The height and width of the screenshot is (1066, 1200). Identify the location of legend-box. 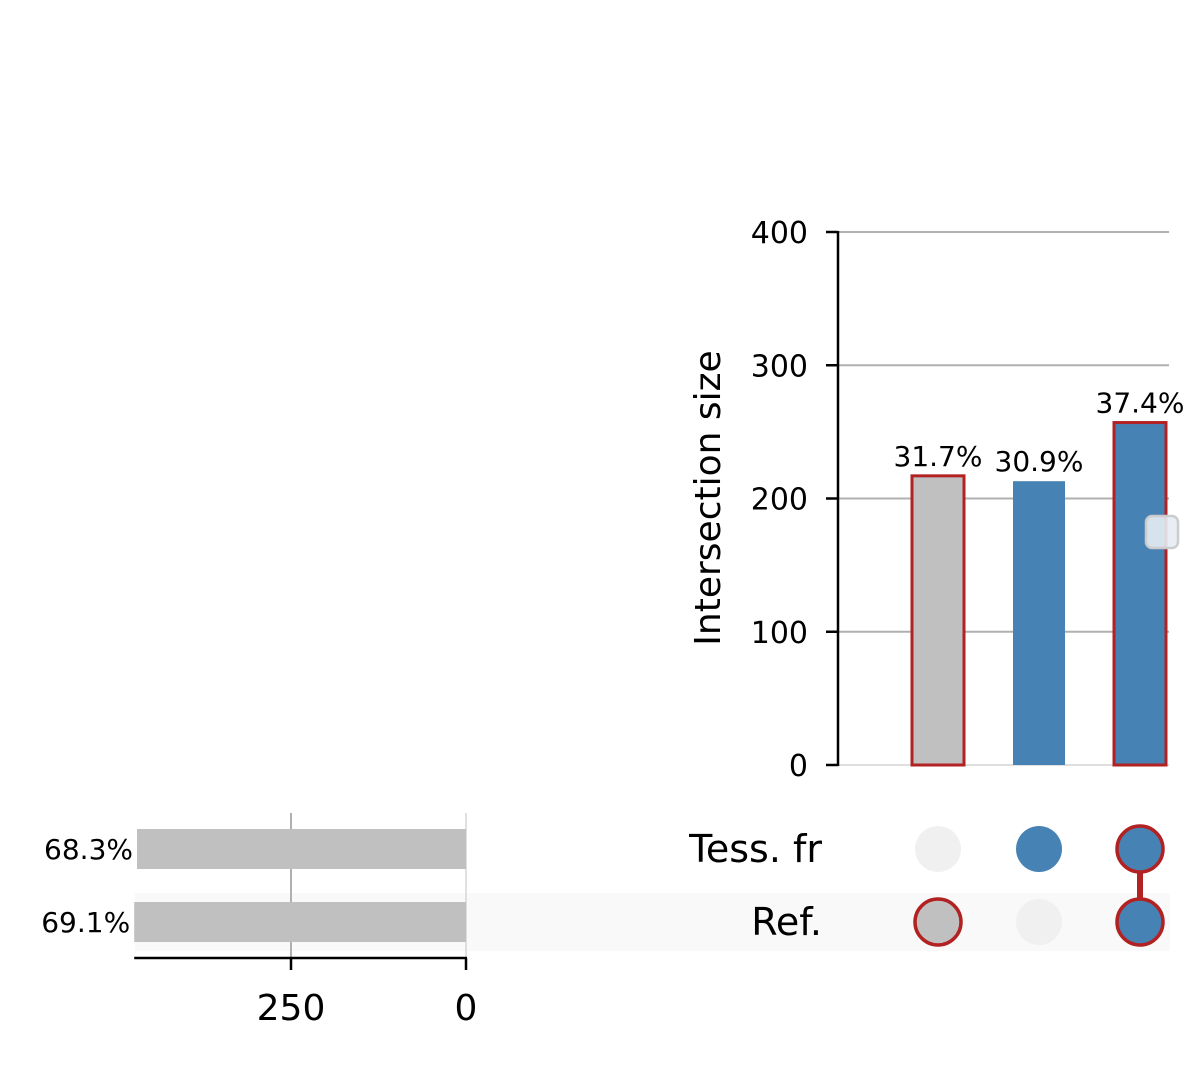
(1162, 532).